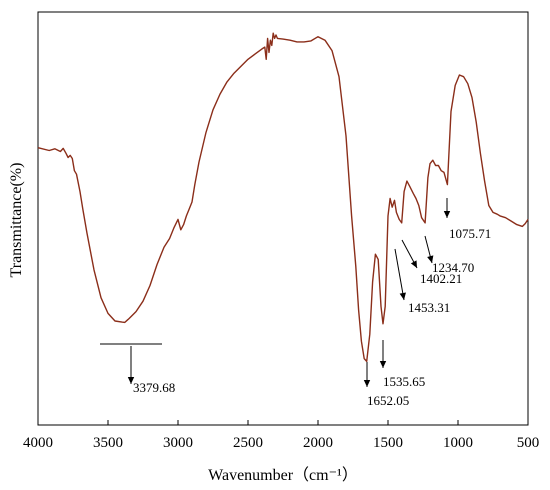 Image resolution: width=550 pixels, height=490 pixels. What do you see at coordinates (399, 274) in the screenshot?
I see `peak-arrow-line` at bounding box center [399, 274].